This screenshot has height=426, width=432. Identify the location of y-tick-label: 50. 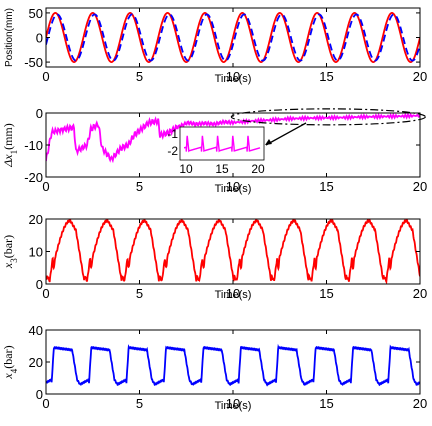
(36, 13).